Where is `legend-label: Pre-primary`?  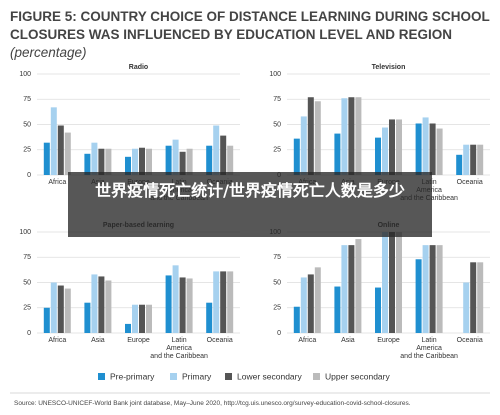 legend-label: Pre-primary is located at coordinates (132, 376).